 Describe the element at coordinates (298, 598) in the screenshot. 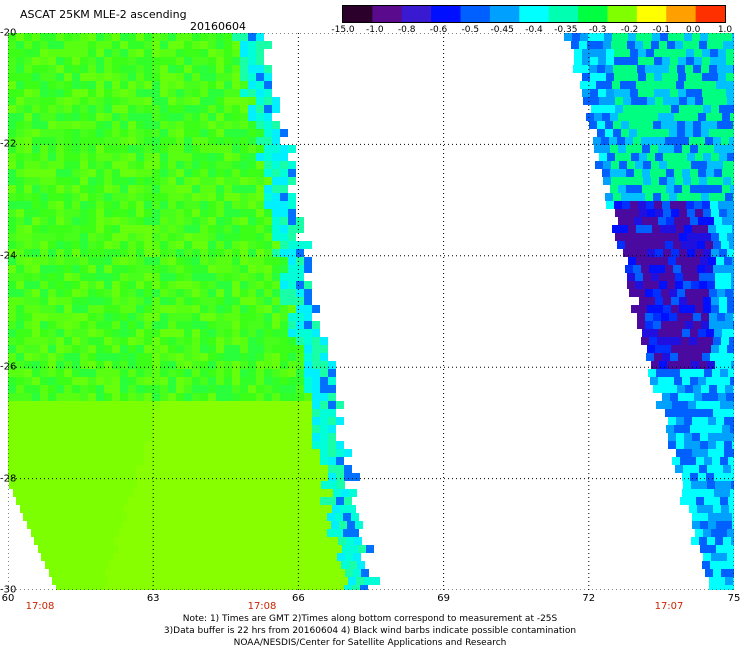

I see `longitude-label: 66` at that location.